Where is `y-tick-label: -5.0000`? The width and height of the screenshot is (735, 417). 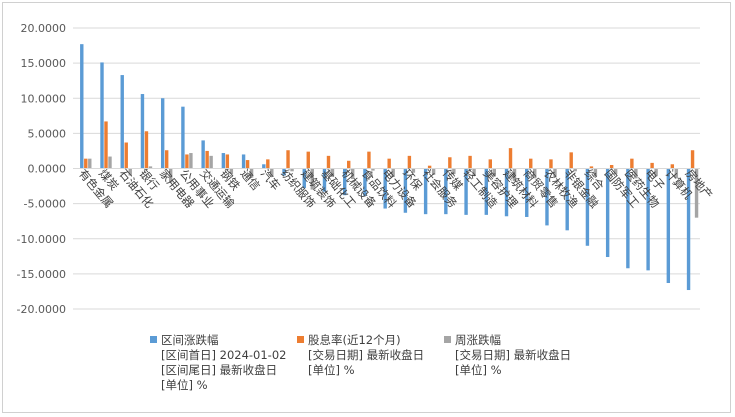
y-tick-label: -5.0000 is located at coordinates (45, 204).